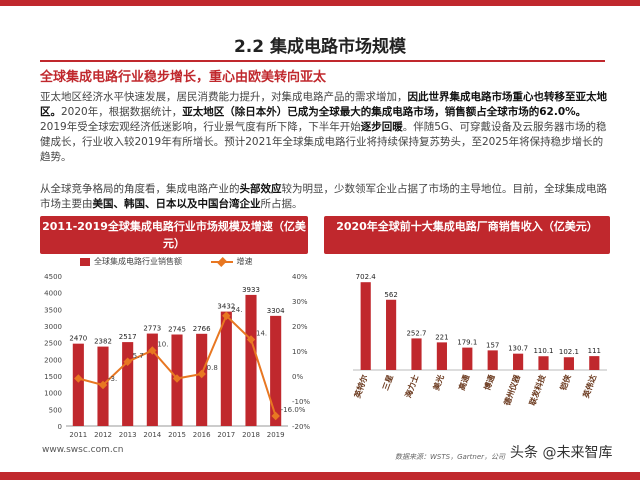 This screenshot has width=640, height=480. Describe the element at coordinates (226, 307) in the screenshot. I see `bar-value-label: 3432` at that location.